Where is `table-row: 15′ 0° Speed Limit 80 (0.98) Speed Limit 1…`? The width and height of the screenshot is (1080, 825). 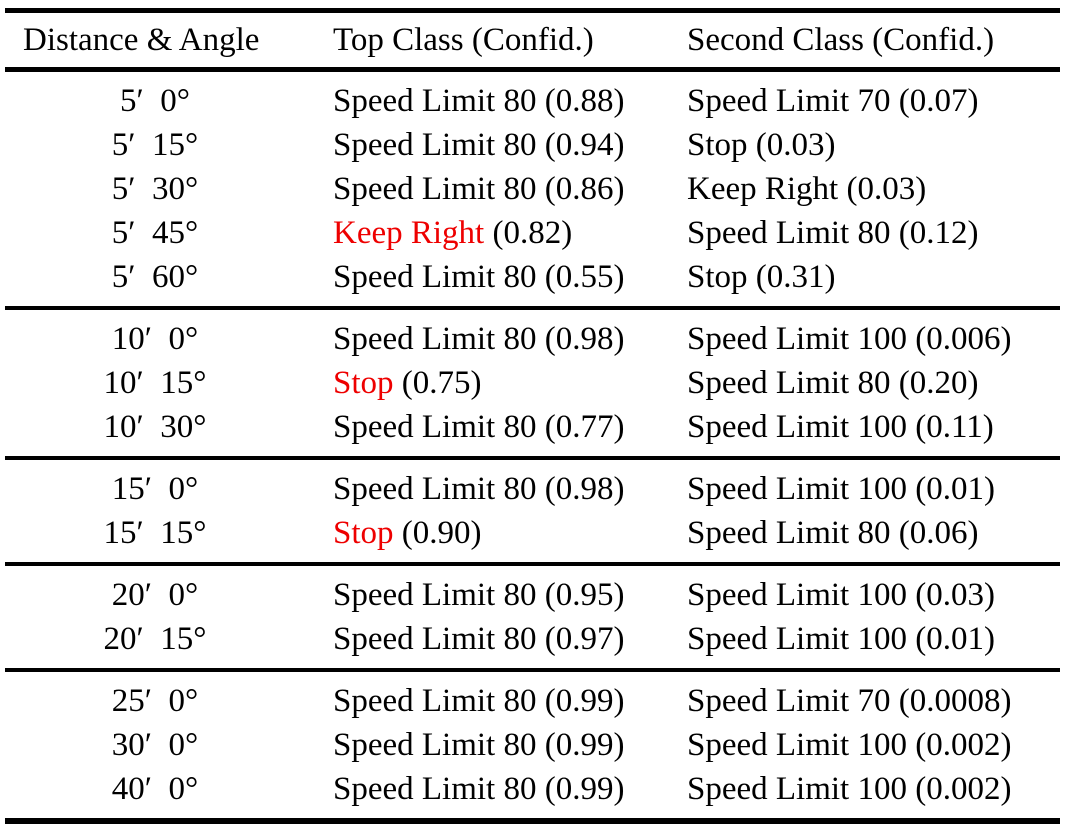 table-row: 15′ 0° Speed Limit 80 (0.98) Speed Limit 1… is located at coordinates (532, 484).